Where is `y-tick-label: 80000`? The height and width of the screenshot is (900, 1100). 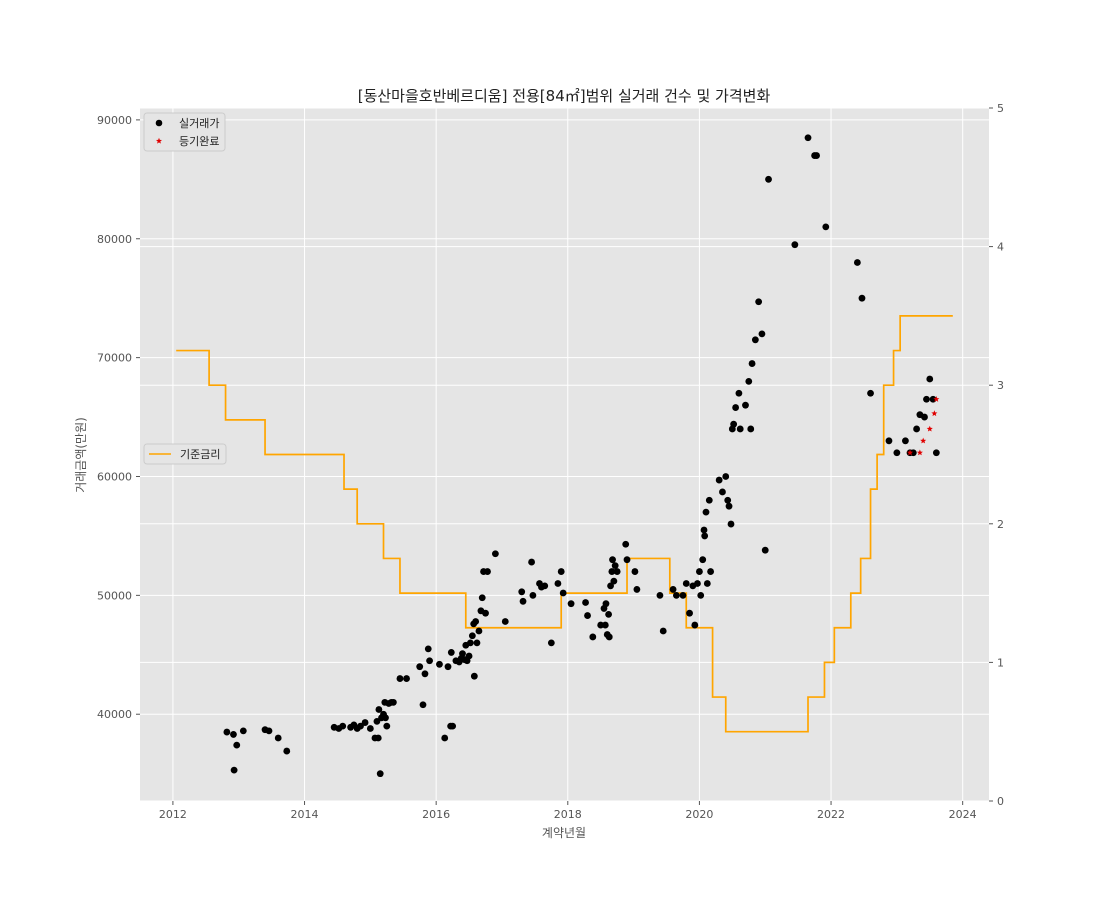
y-tick-label: 80000 is located at coordinates (114, 239).